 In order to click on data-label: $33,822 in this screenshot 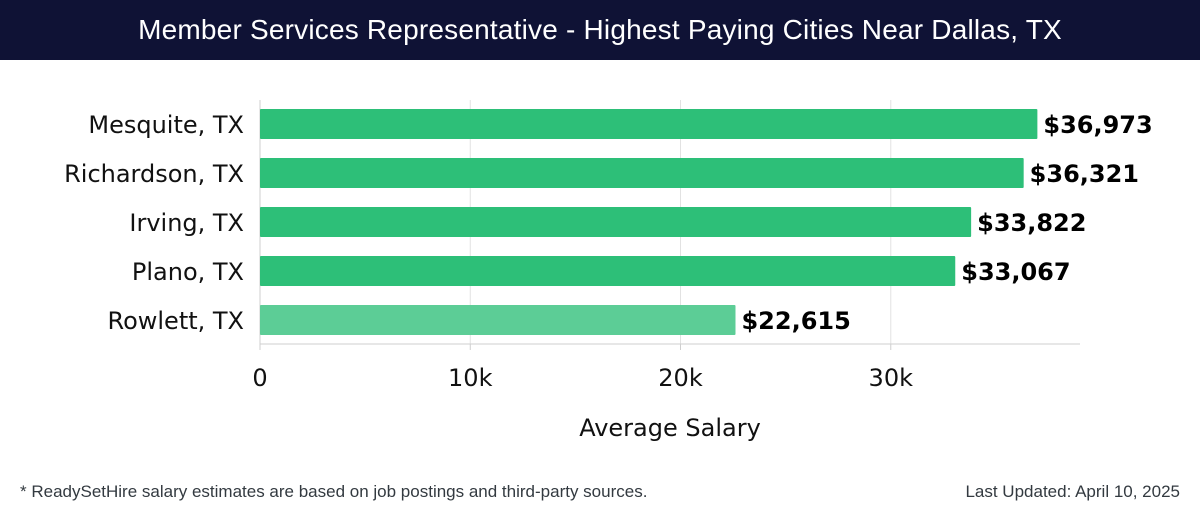, I will do `click(1031, 223)`.